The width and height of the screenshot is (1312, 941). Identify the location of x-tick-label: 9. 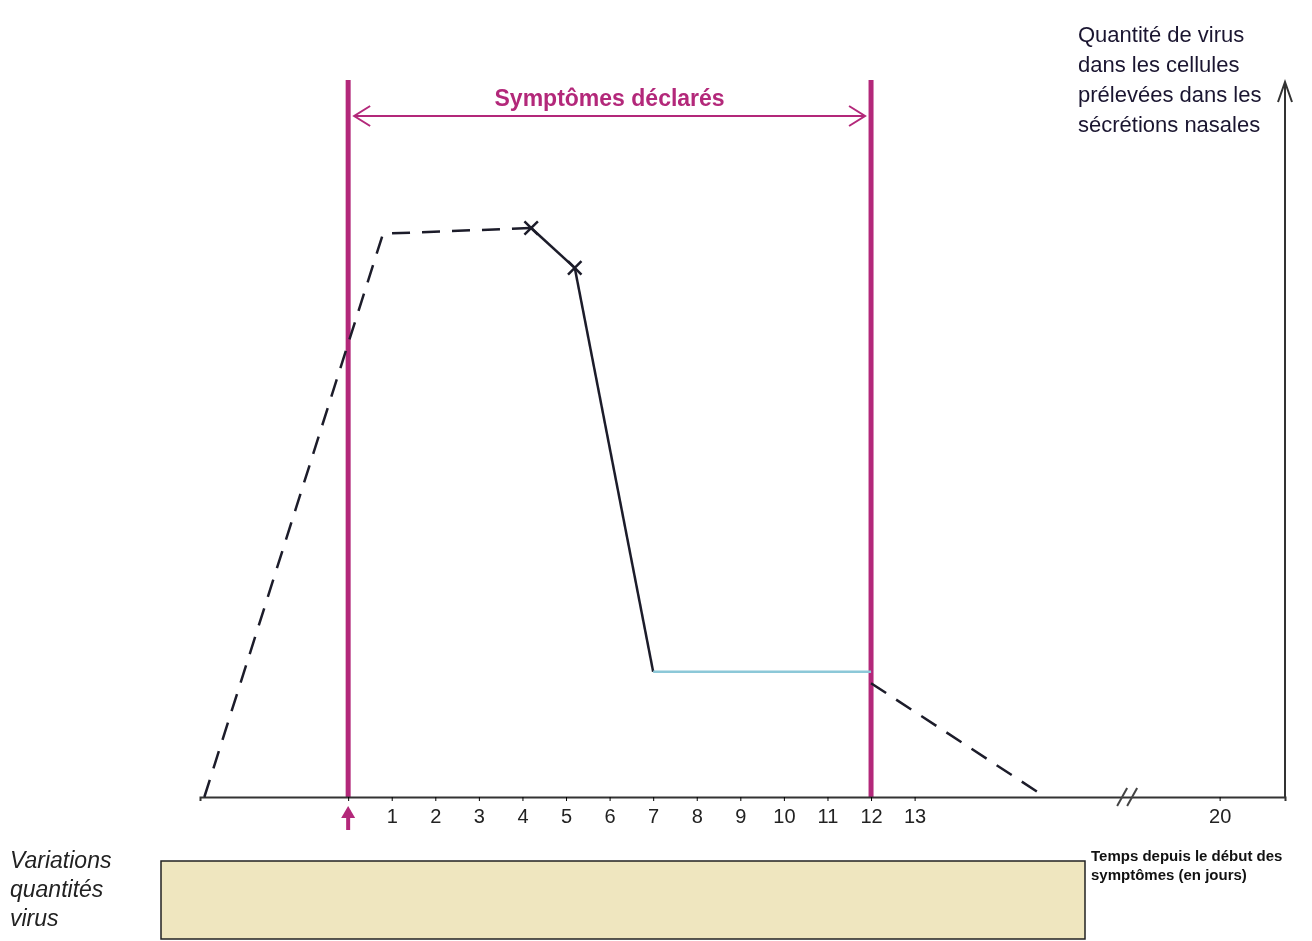
(741, 816).